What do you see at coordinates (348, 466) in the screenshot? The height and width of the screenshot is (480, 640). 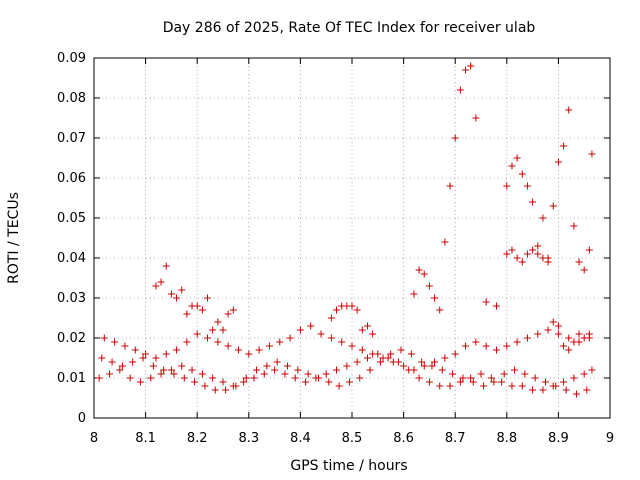 I see `x-axis-label: GPS time / hours` at bounding box center [348, 466].